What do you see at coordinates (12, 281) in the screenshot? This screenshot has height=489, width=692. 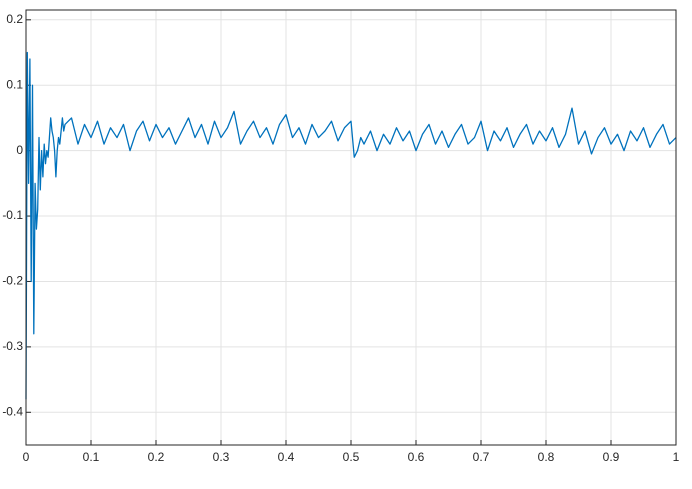 I see `y-tick-label: -0.2` at bounding box center [12, 281].